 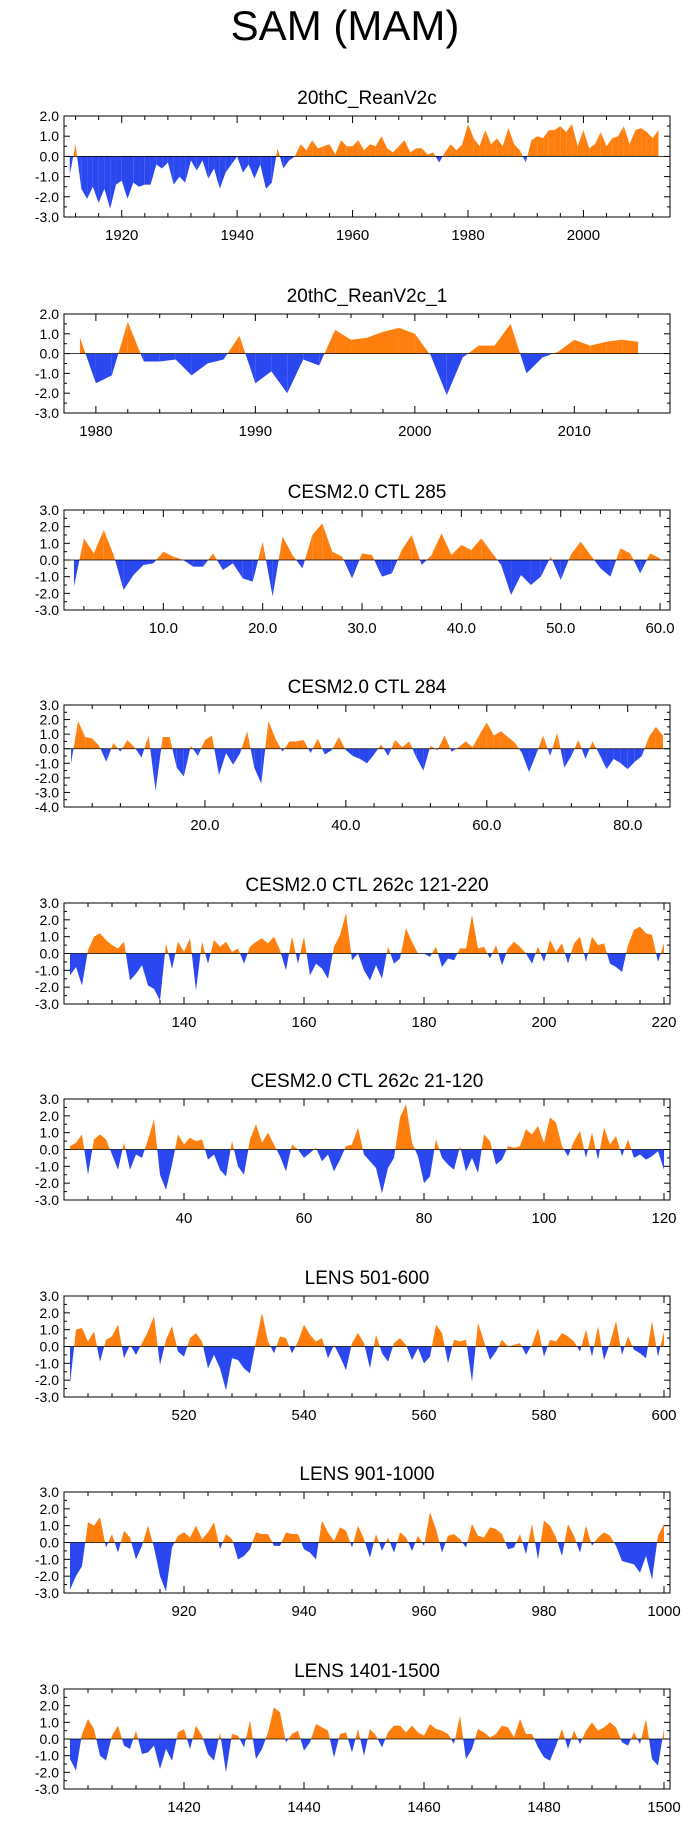 I want to click on y-tick-label: -2.0, so click(x=47, y=197).